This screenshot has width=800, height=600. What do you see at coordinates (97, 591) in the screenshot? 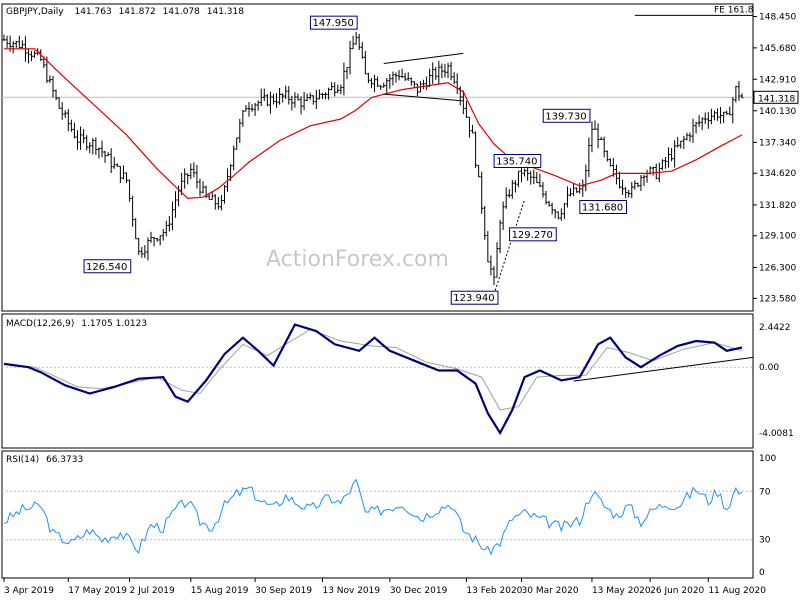
I see `x-axis-date-label: 17 May 2019` at bounding box center [97, 591].